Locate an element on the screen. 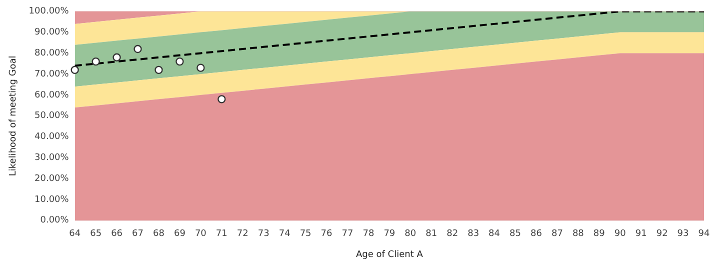 This screenshot has height=266, width=718. y-tick-label: 80.00% is located at coordinates (52, 53).